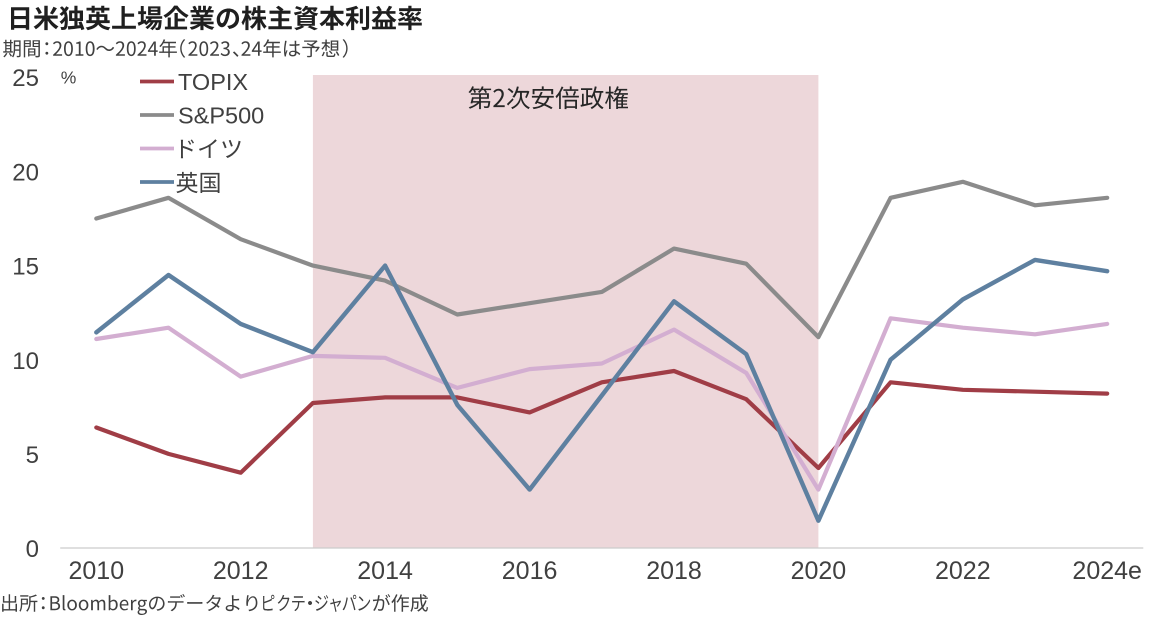 The image size is (1159, 624). I want to click on svg-text: TOPIX, so click(213, 82).